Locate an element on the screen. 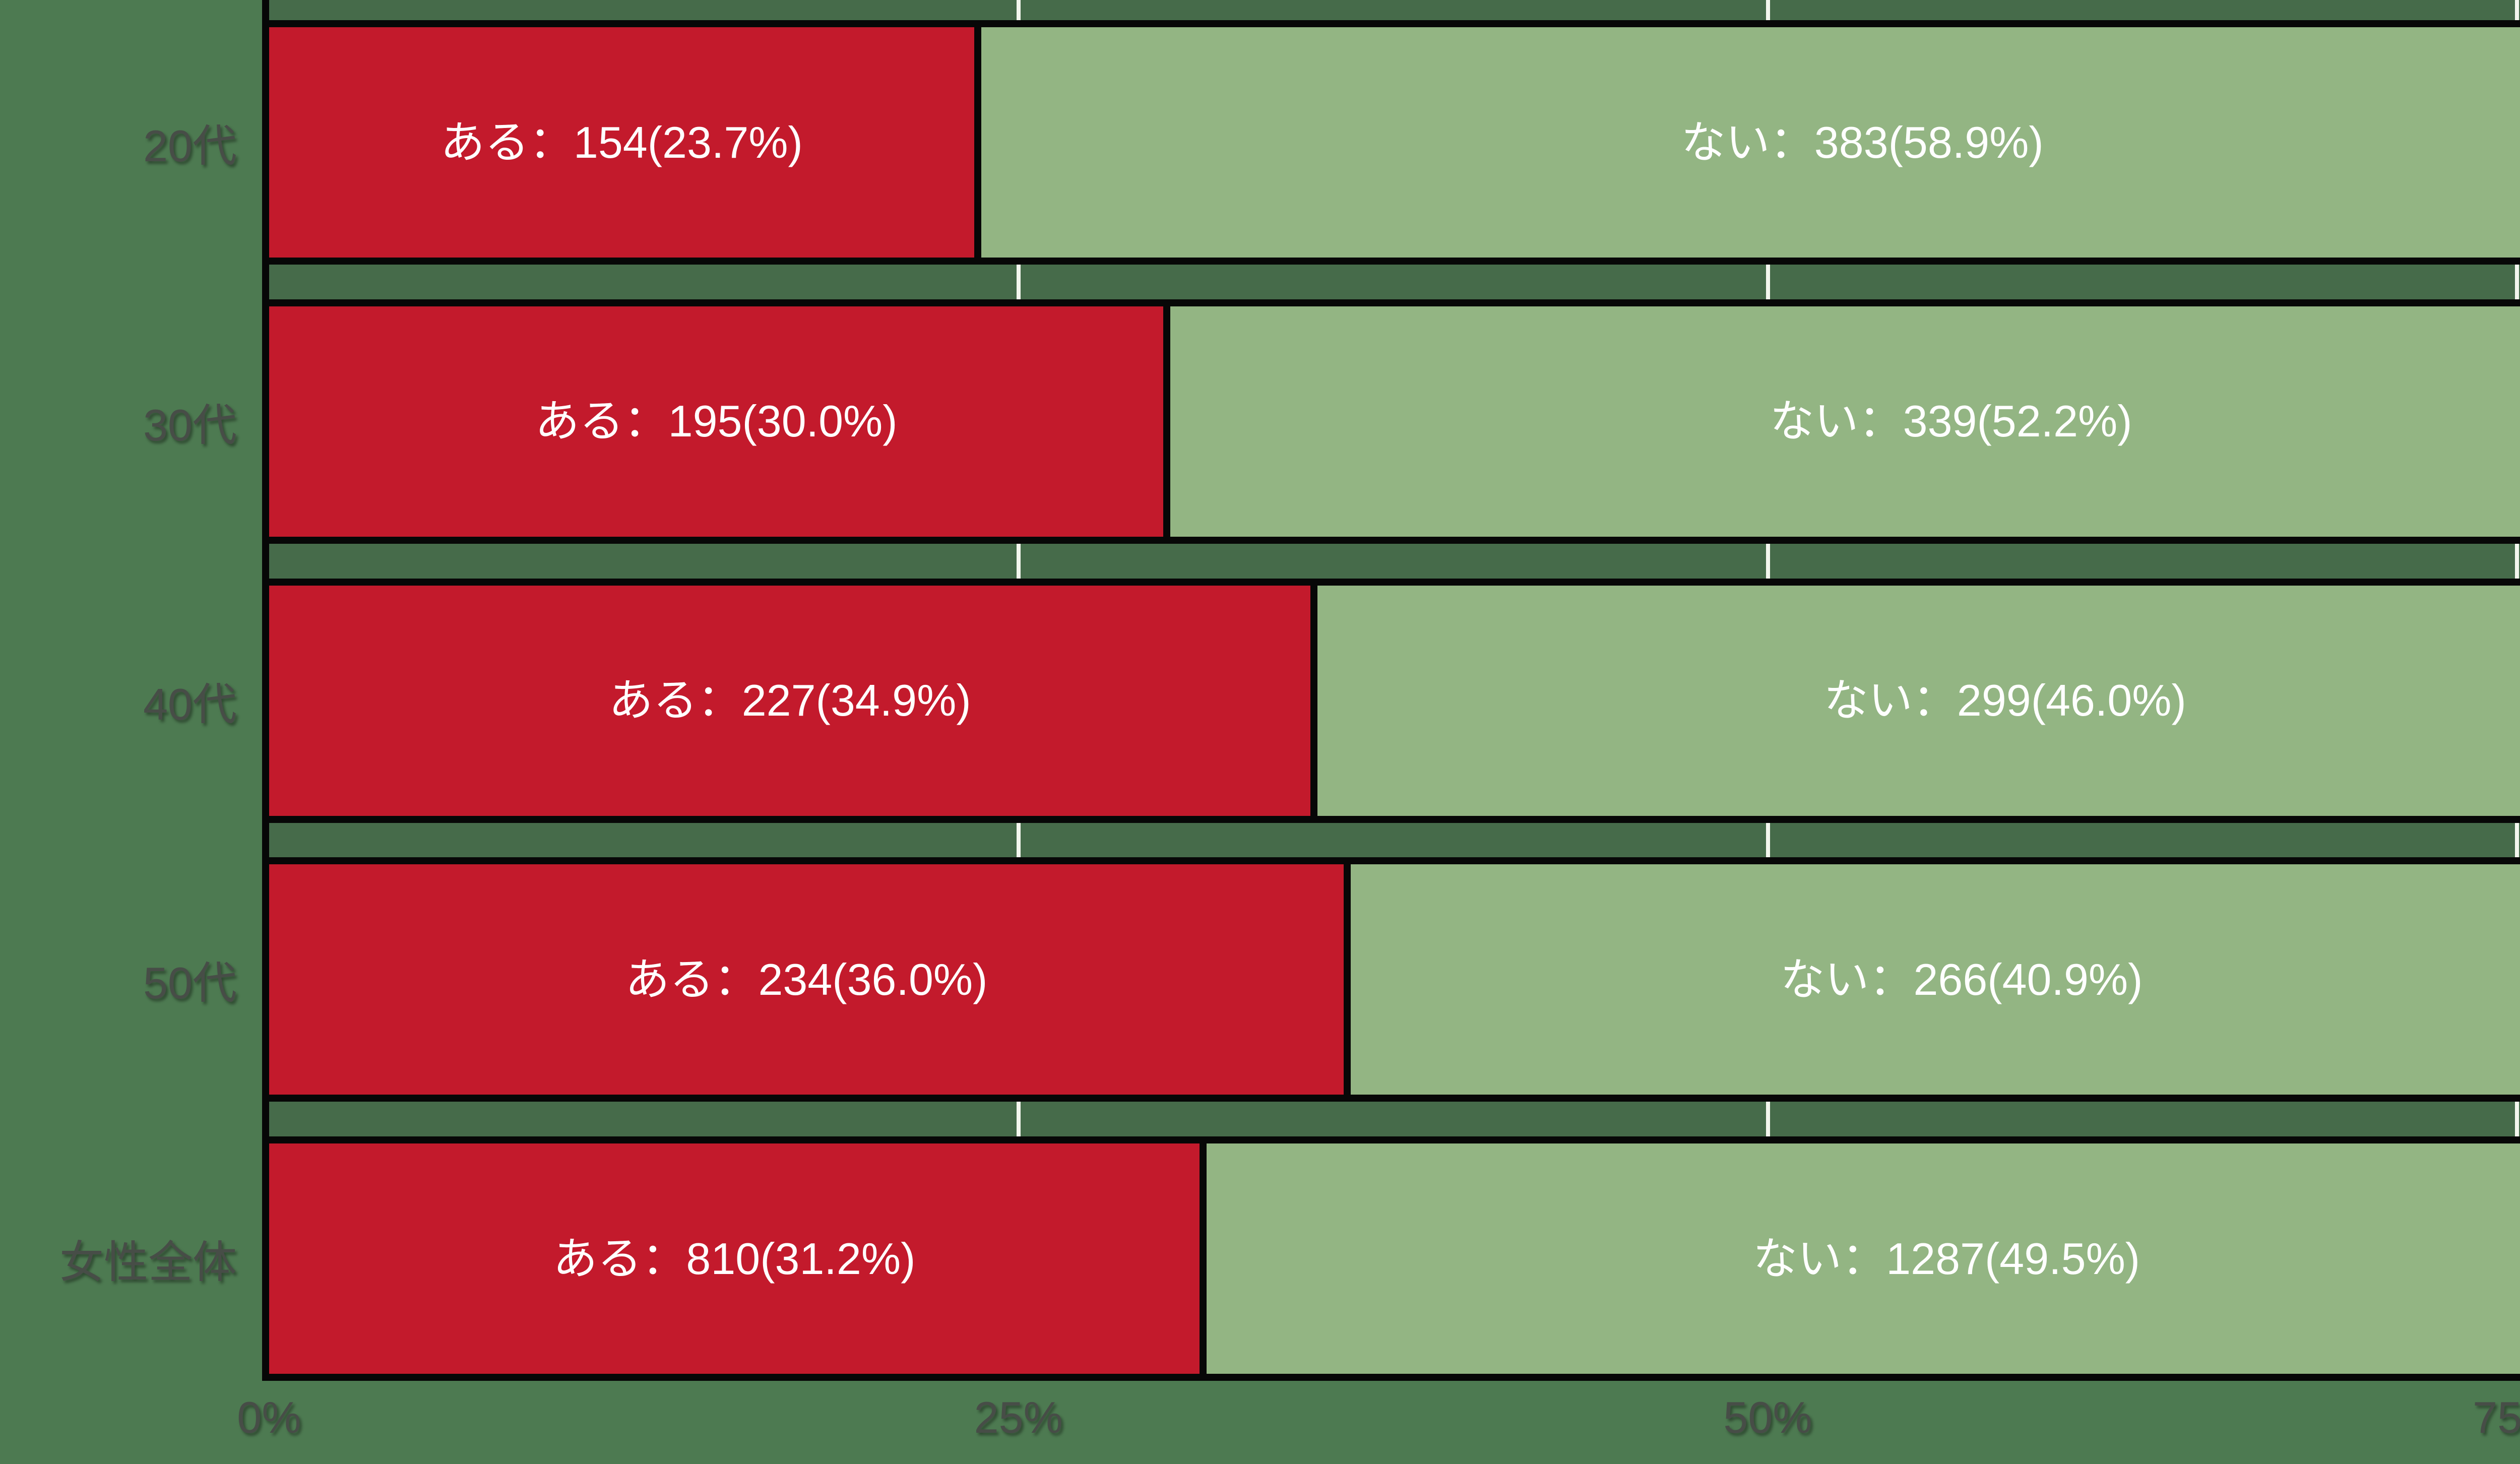 The height and width of the screenshot is (1464, 2520). bar-segment-label: ある：154(23.7%) is located at coordinates (621, 142).